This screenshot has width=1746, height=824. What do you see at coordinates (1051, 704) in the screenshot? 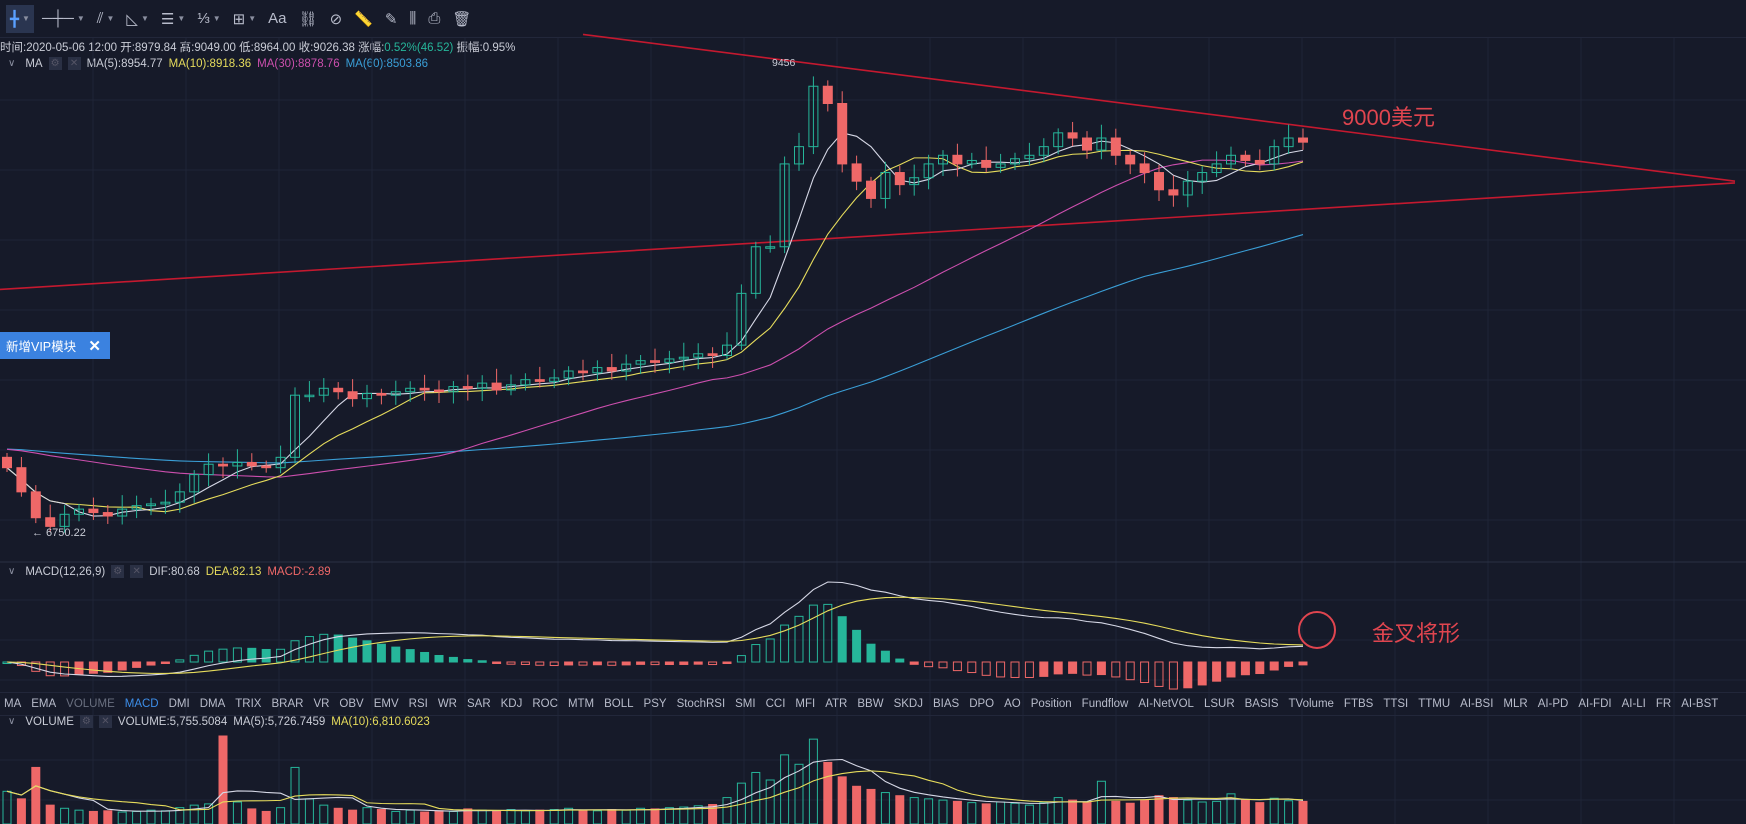
I see `tab-position: Position` at bounding box center [1051, 704].